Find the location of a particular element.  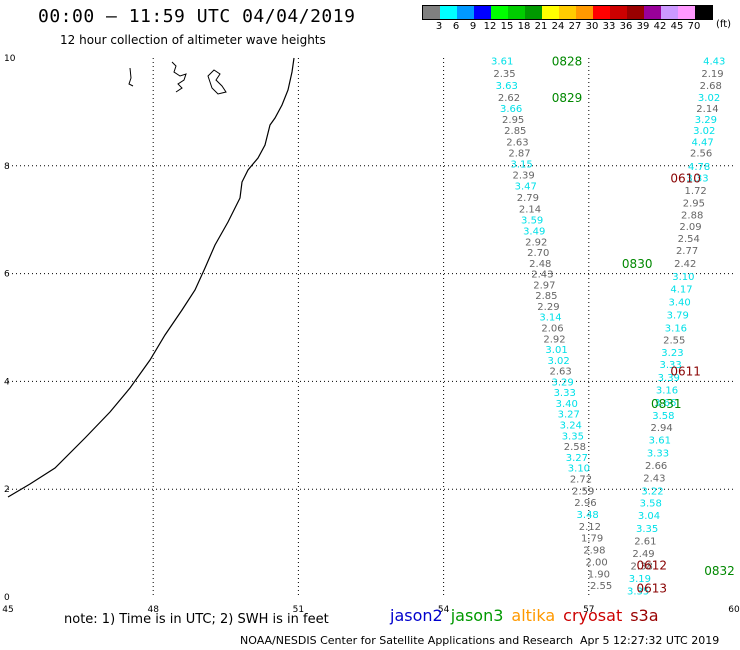

wave-height-value: 2.00 is located at coordinates (596, 562).